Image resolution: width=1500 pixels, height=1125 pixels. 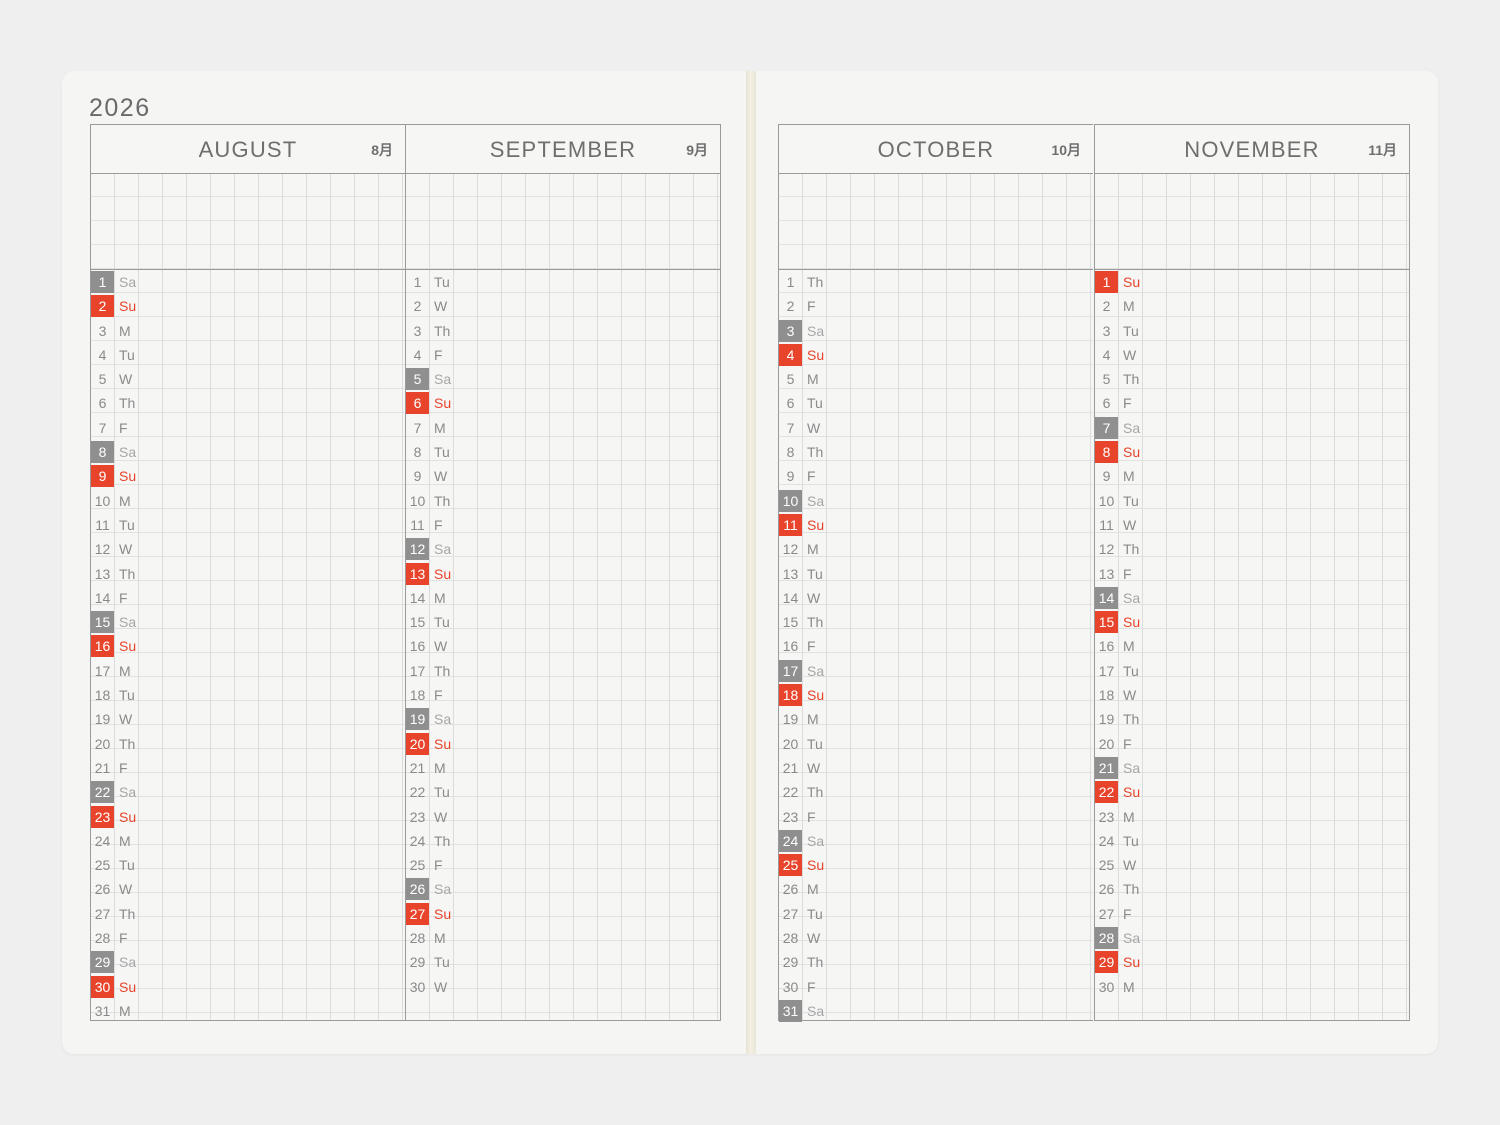 I want to click on day-row: 23 M, so click(x=1155, y=817).